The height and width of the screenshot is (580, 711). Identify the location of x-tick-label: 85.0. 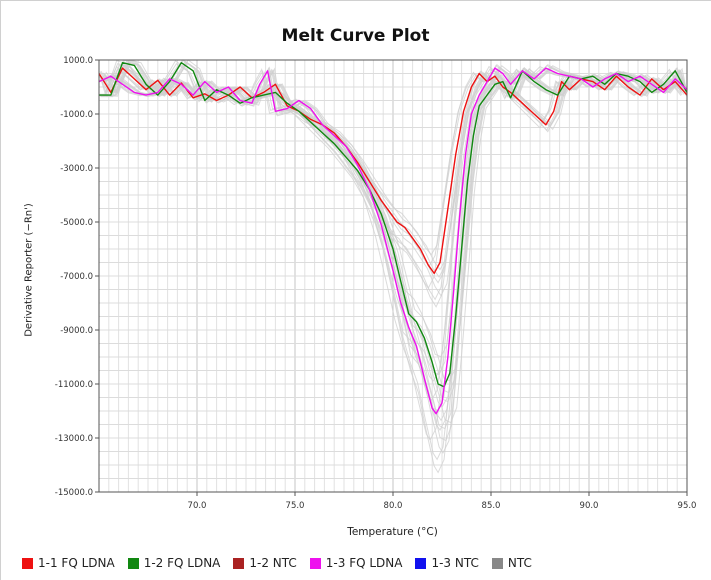
(491, 506).